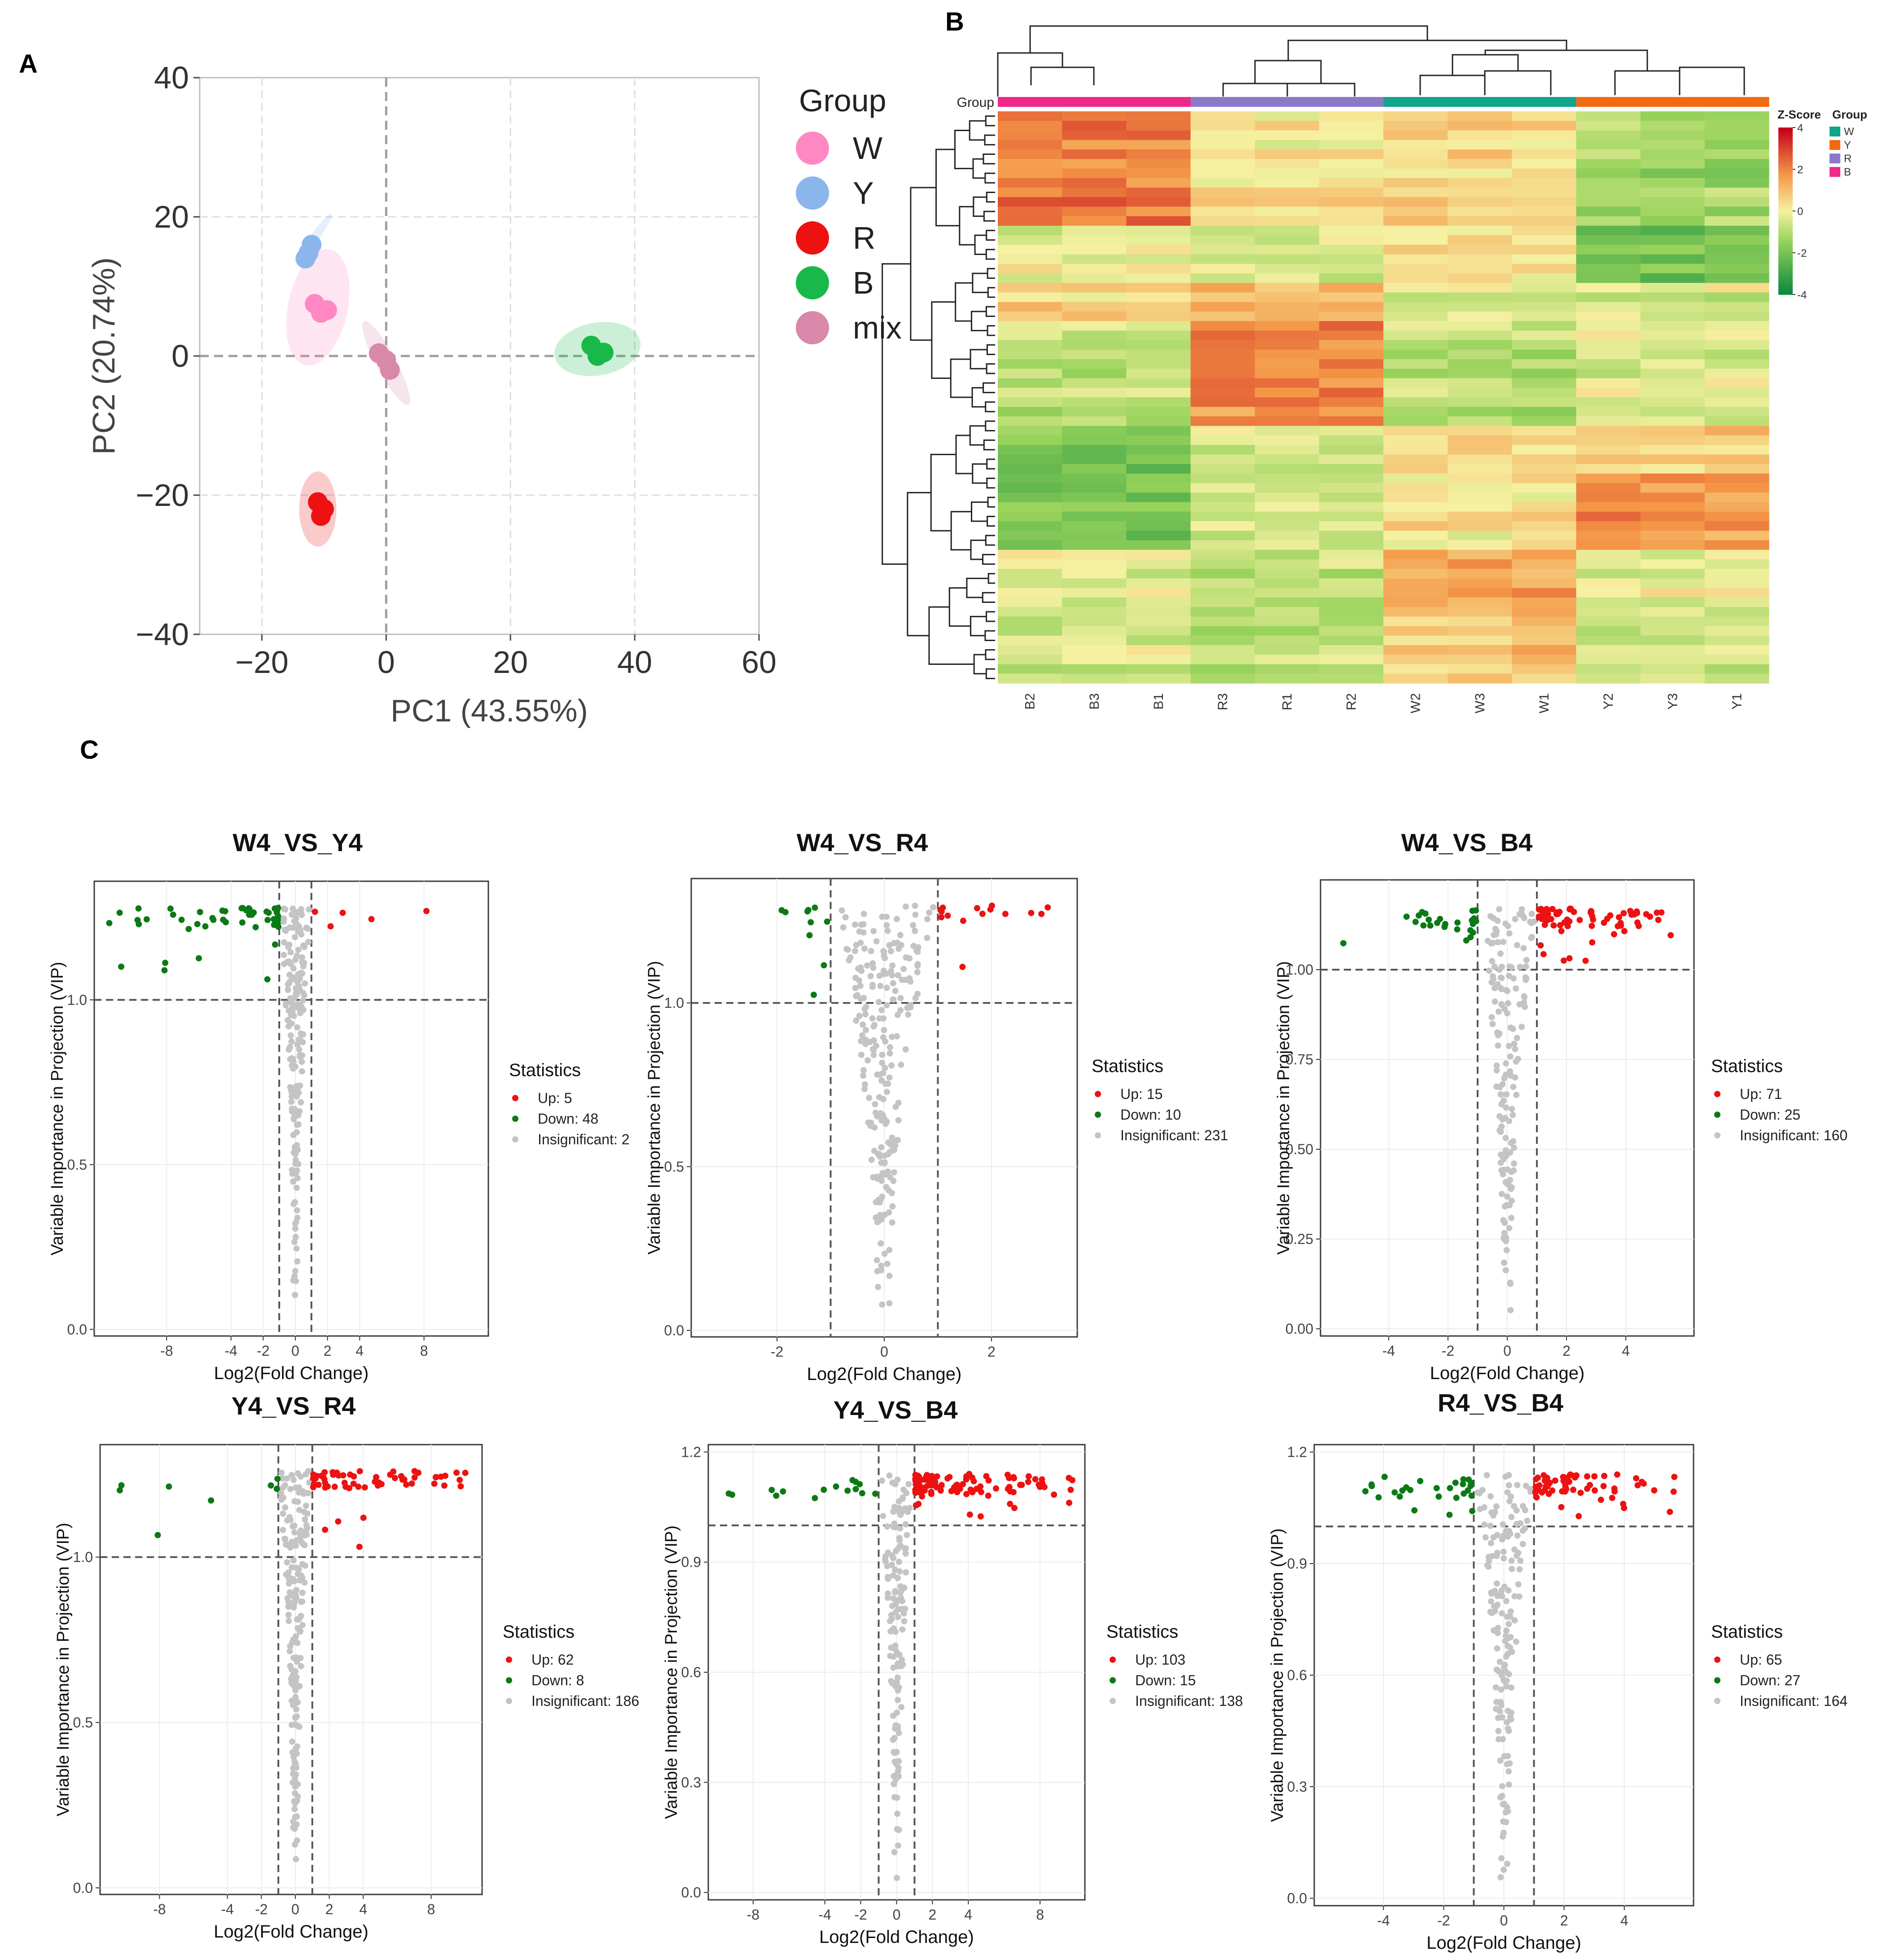 The width and height of the screenshot is (1878, 1960). I want to click on group-track-cell-Y, so click(1608, 102).